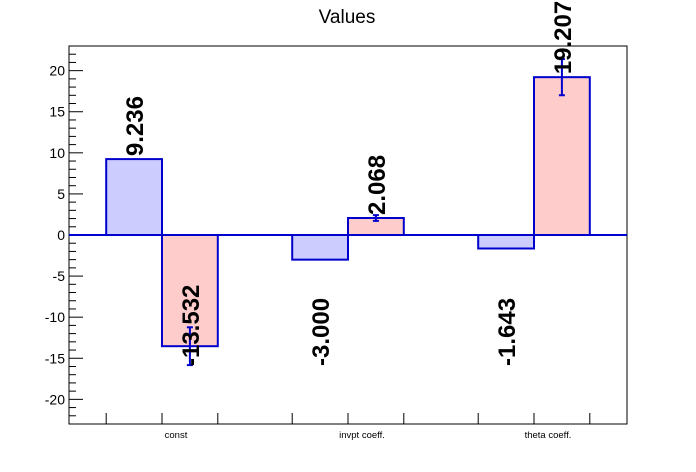  What do you see at coordinates (57, 112) in the screenshot?
I see `y-tick-label: 15` at bounding box center [57, 112].